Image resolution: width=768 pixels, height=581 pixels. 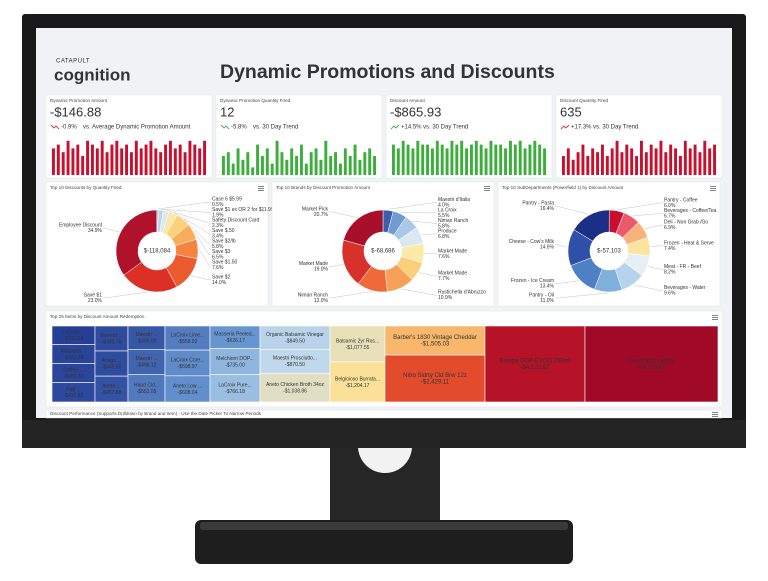 What do you see at coordinates (447, 232) in the screenshot?
I see `slice-name: Produce` at bounding box center [447, 232].